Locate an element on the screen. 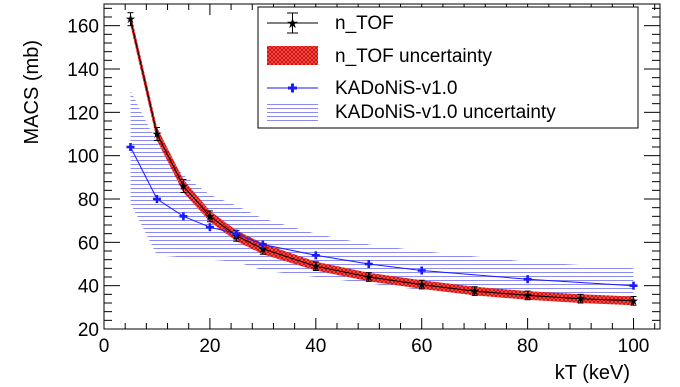 Image resolution: width=680 pixels, height=387 pixels. y-tick-label: 120 is located at coordinates (83, 113).